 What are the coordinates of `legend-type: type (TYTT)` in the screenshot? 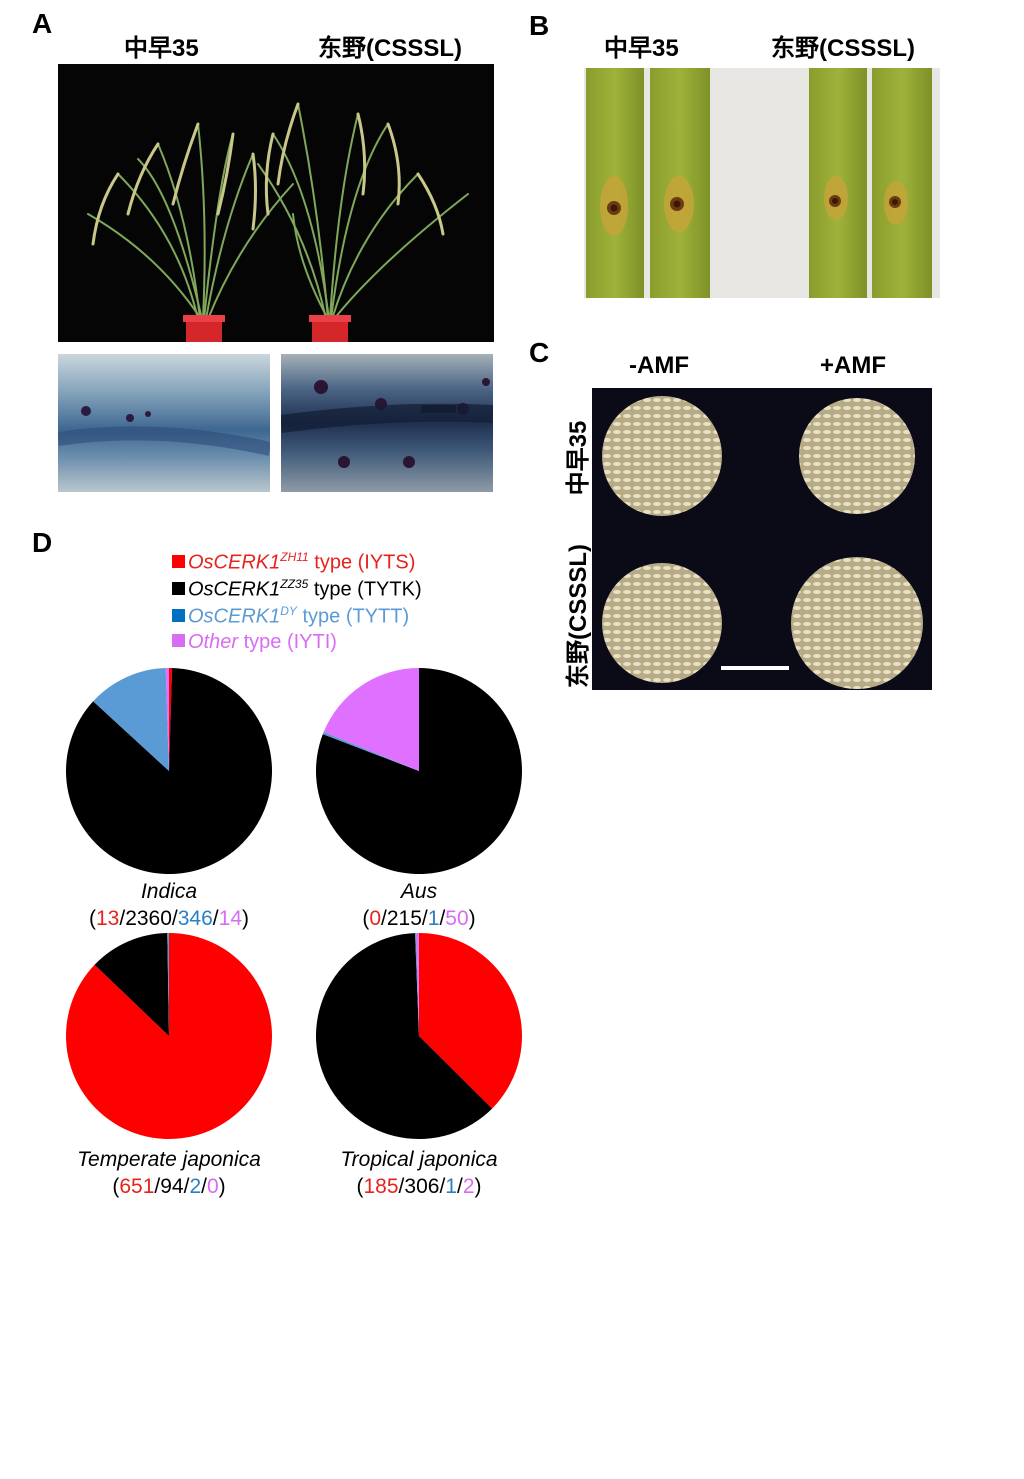 It's located at (353, 617).